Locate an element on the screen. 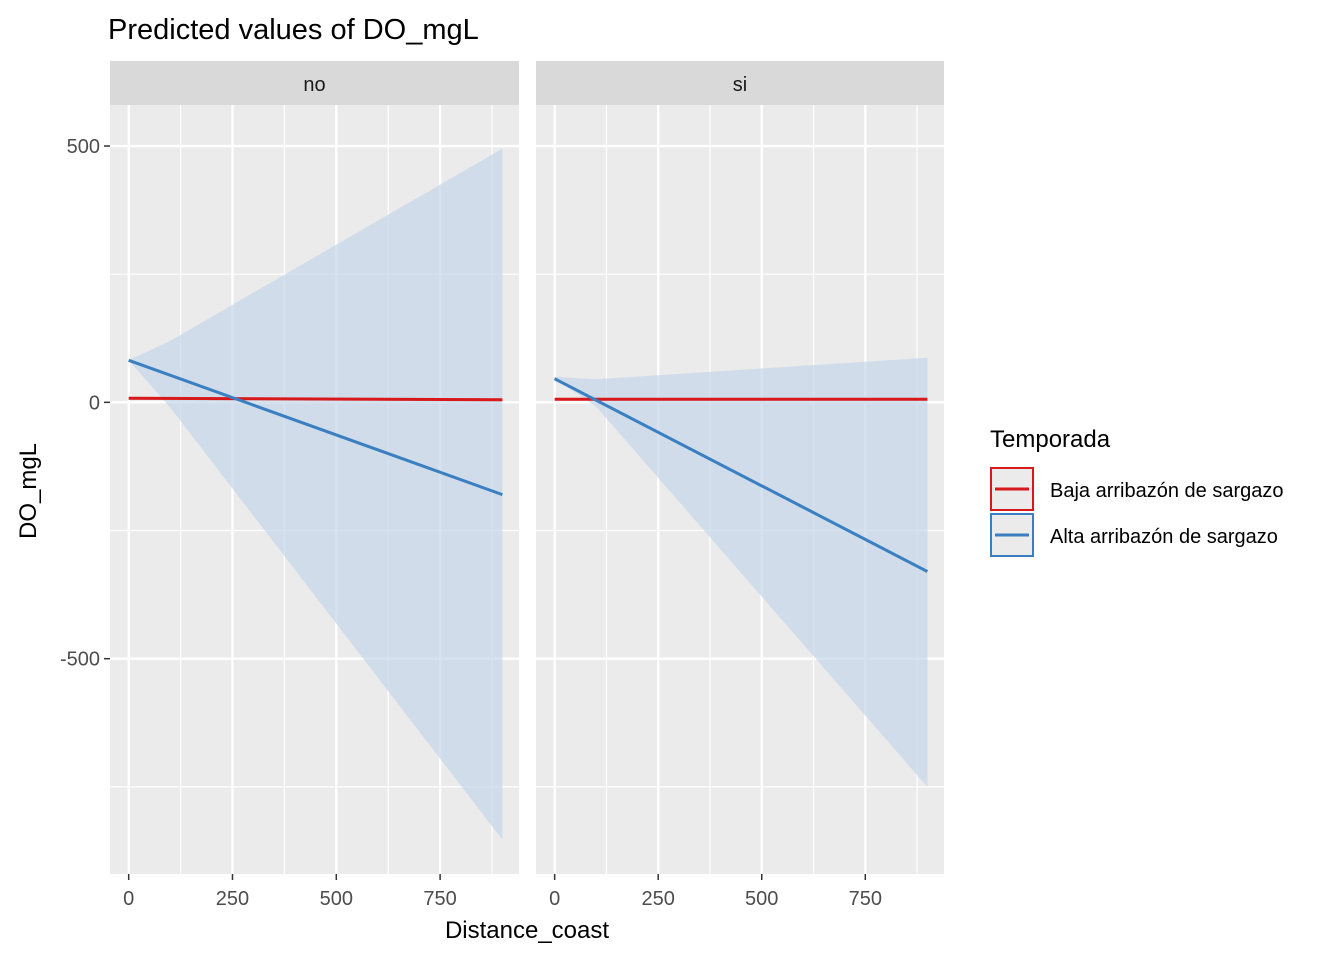 This screenshot has height=960, width=1344. y-axis: 500 0 -500 is located at coordinates (85, 403).